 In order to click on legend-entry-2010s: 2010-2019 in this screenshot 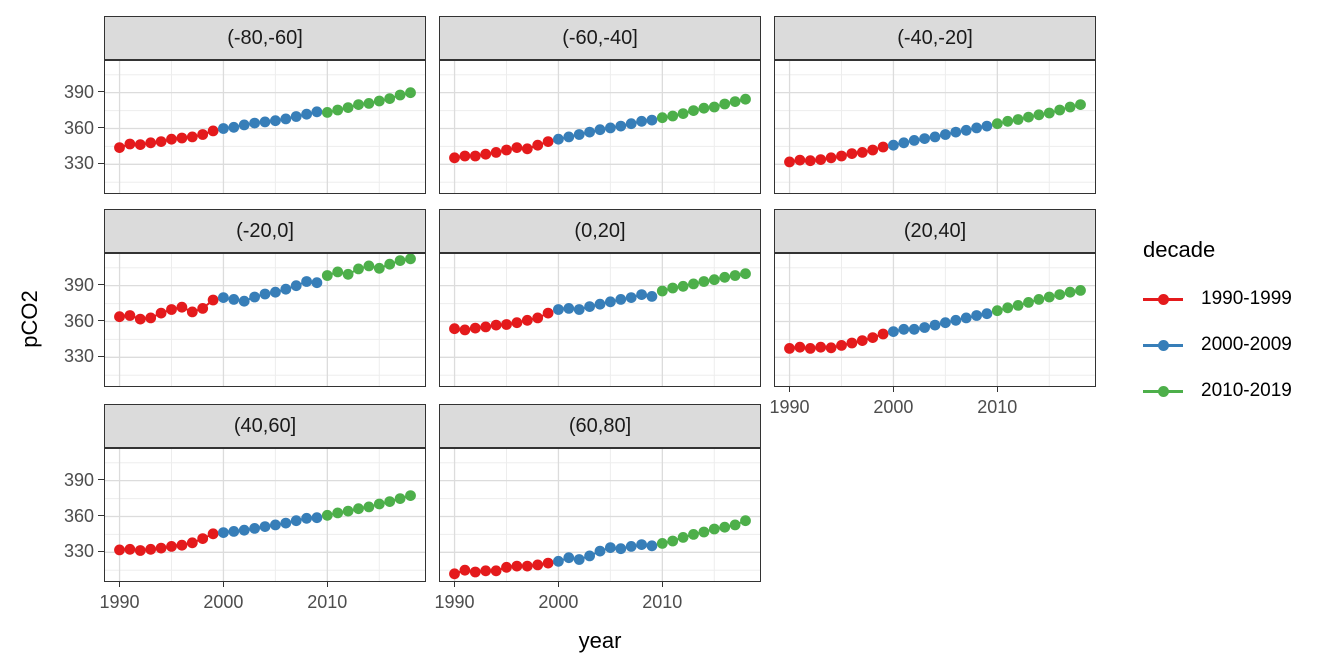, I will do `click(1217, 391)`.